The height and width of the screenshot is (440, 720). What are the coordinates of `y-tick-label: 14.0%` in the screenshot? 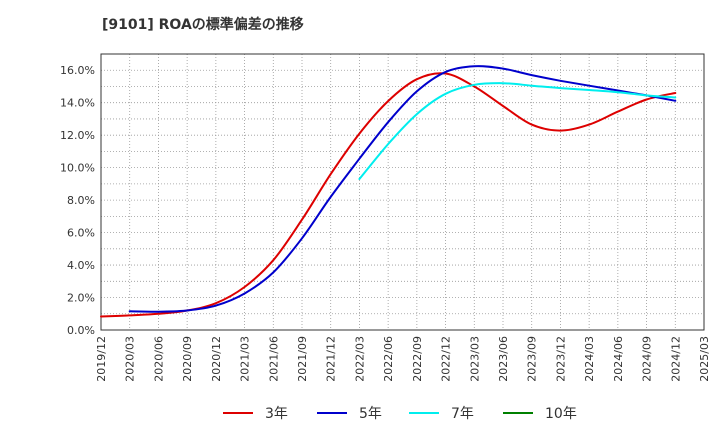 It's located at (77, 103).